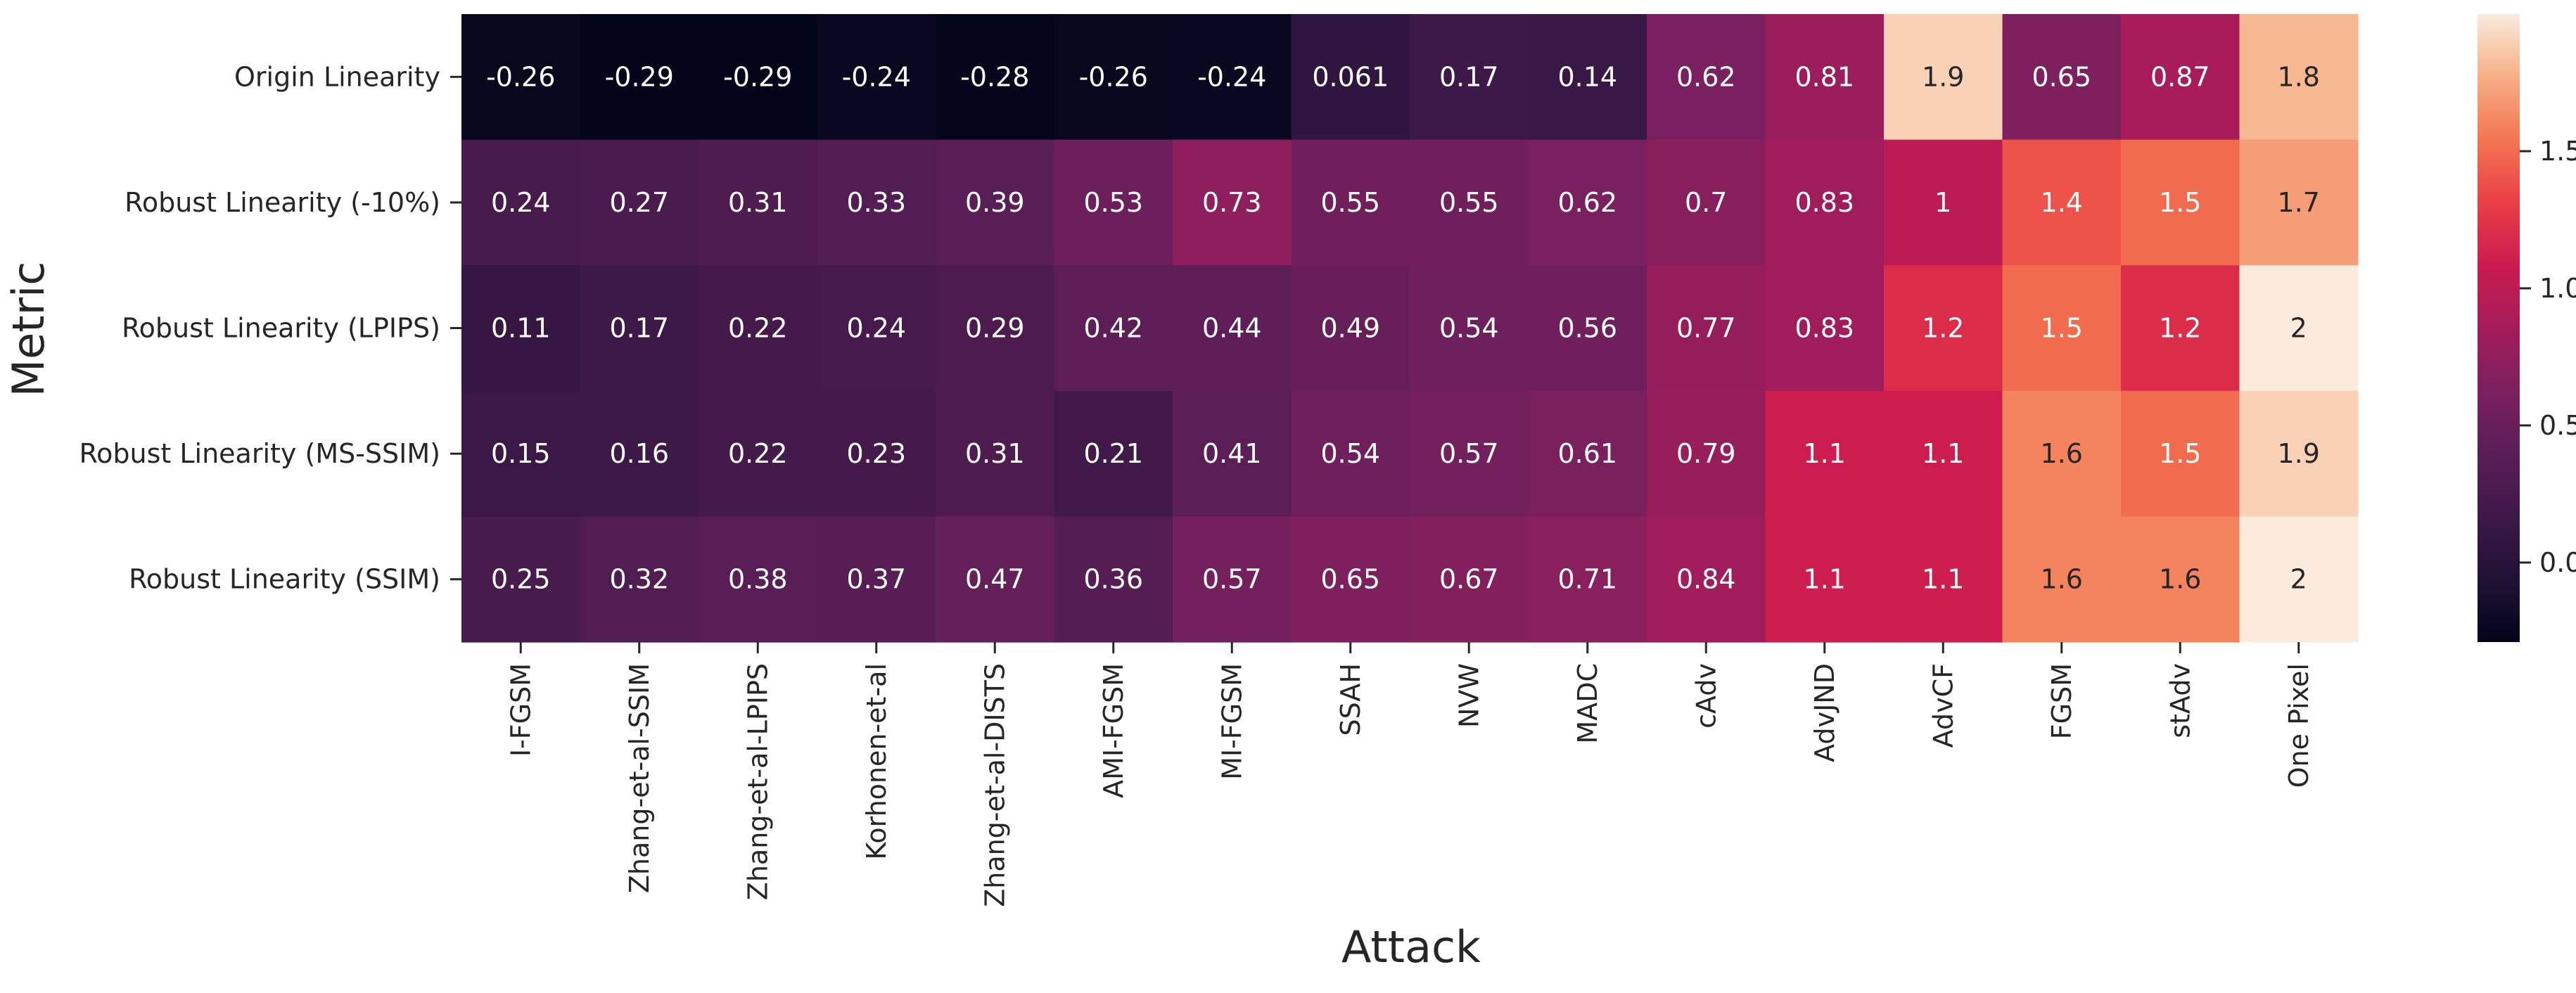  Describe the element at coordinates (1411, 947) in the screenshot. I see `x-axis-title: Attack` at that location.